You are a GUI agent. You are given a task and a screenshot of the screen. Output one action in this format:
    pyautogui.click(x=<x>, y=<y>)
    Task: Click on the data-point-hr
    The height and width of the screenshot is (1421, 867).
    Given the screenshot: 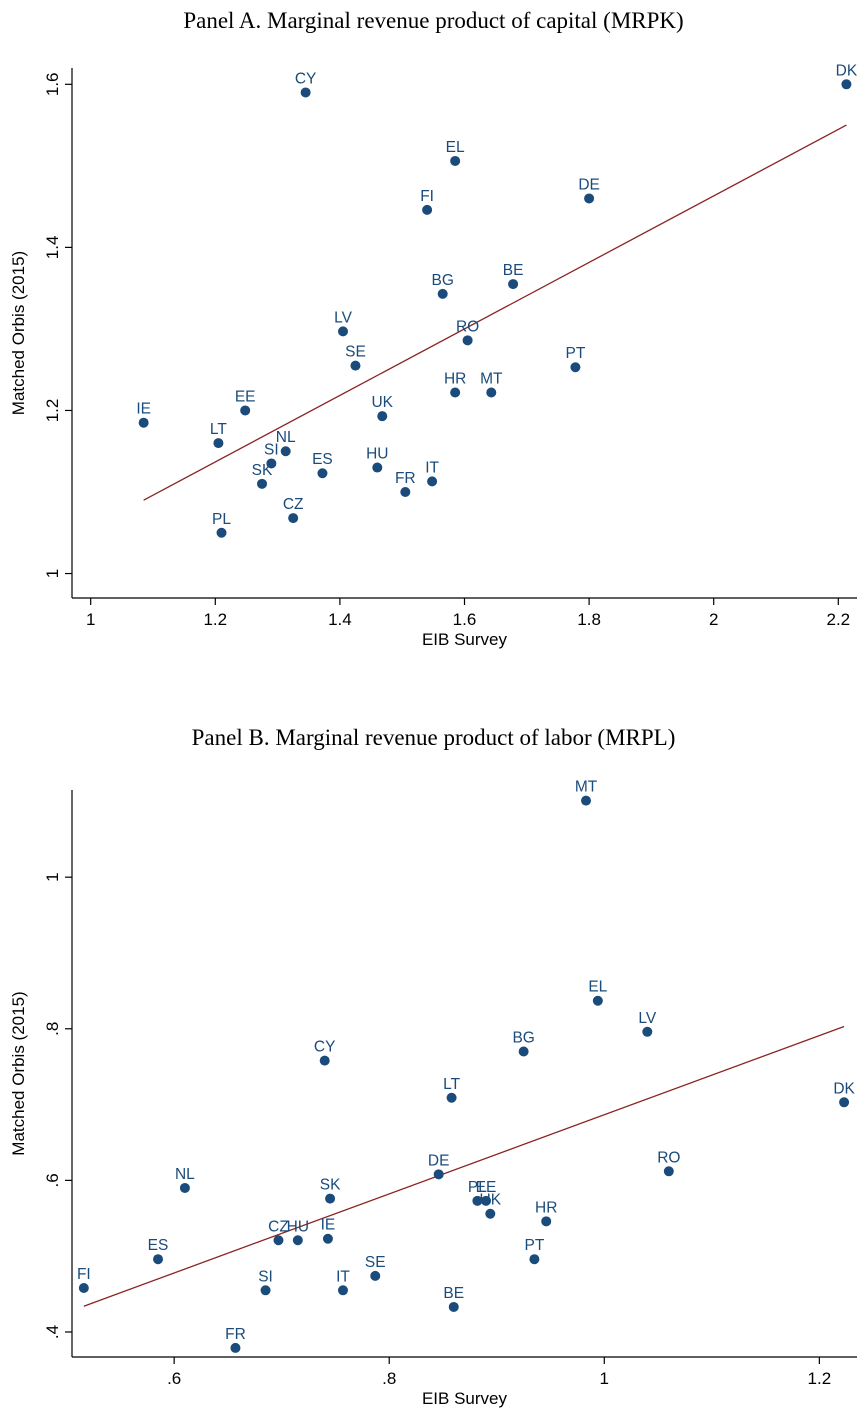 What is the action you would take?
    pyautogui.click(x=455, y=392)
    